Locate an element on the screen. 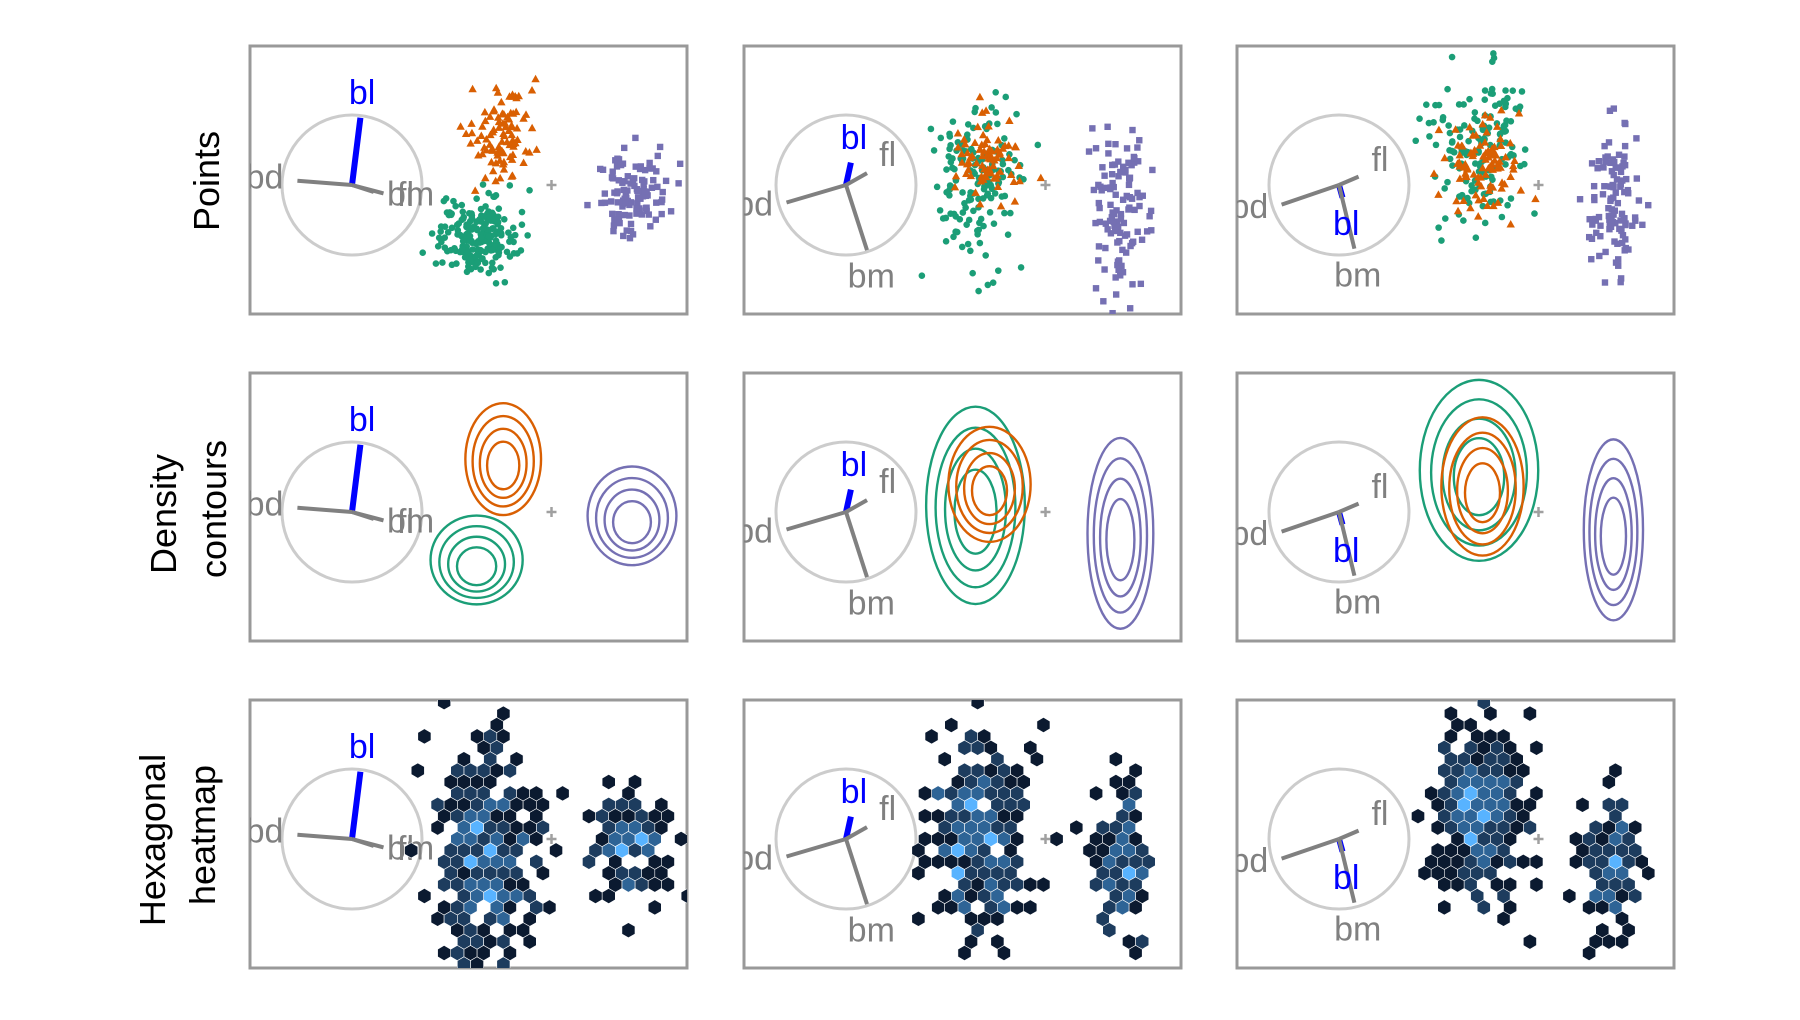  axis-line-bd is located at coordinates (1310, 522).